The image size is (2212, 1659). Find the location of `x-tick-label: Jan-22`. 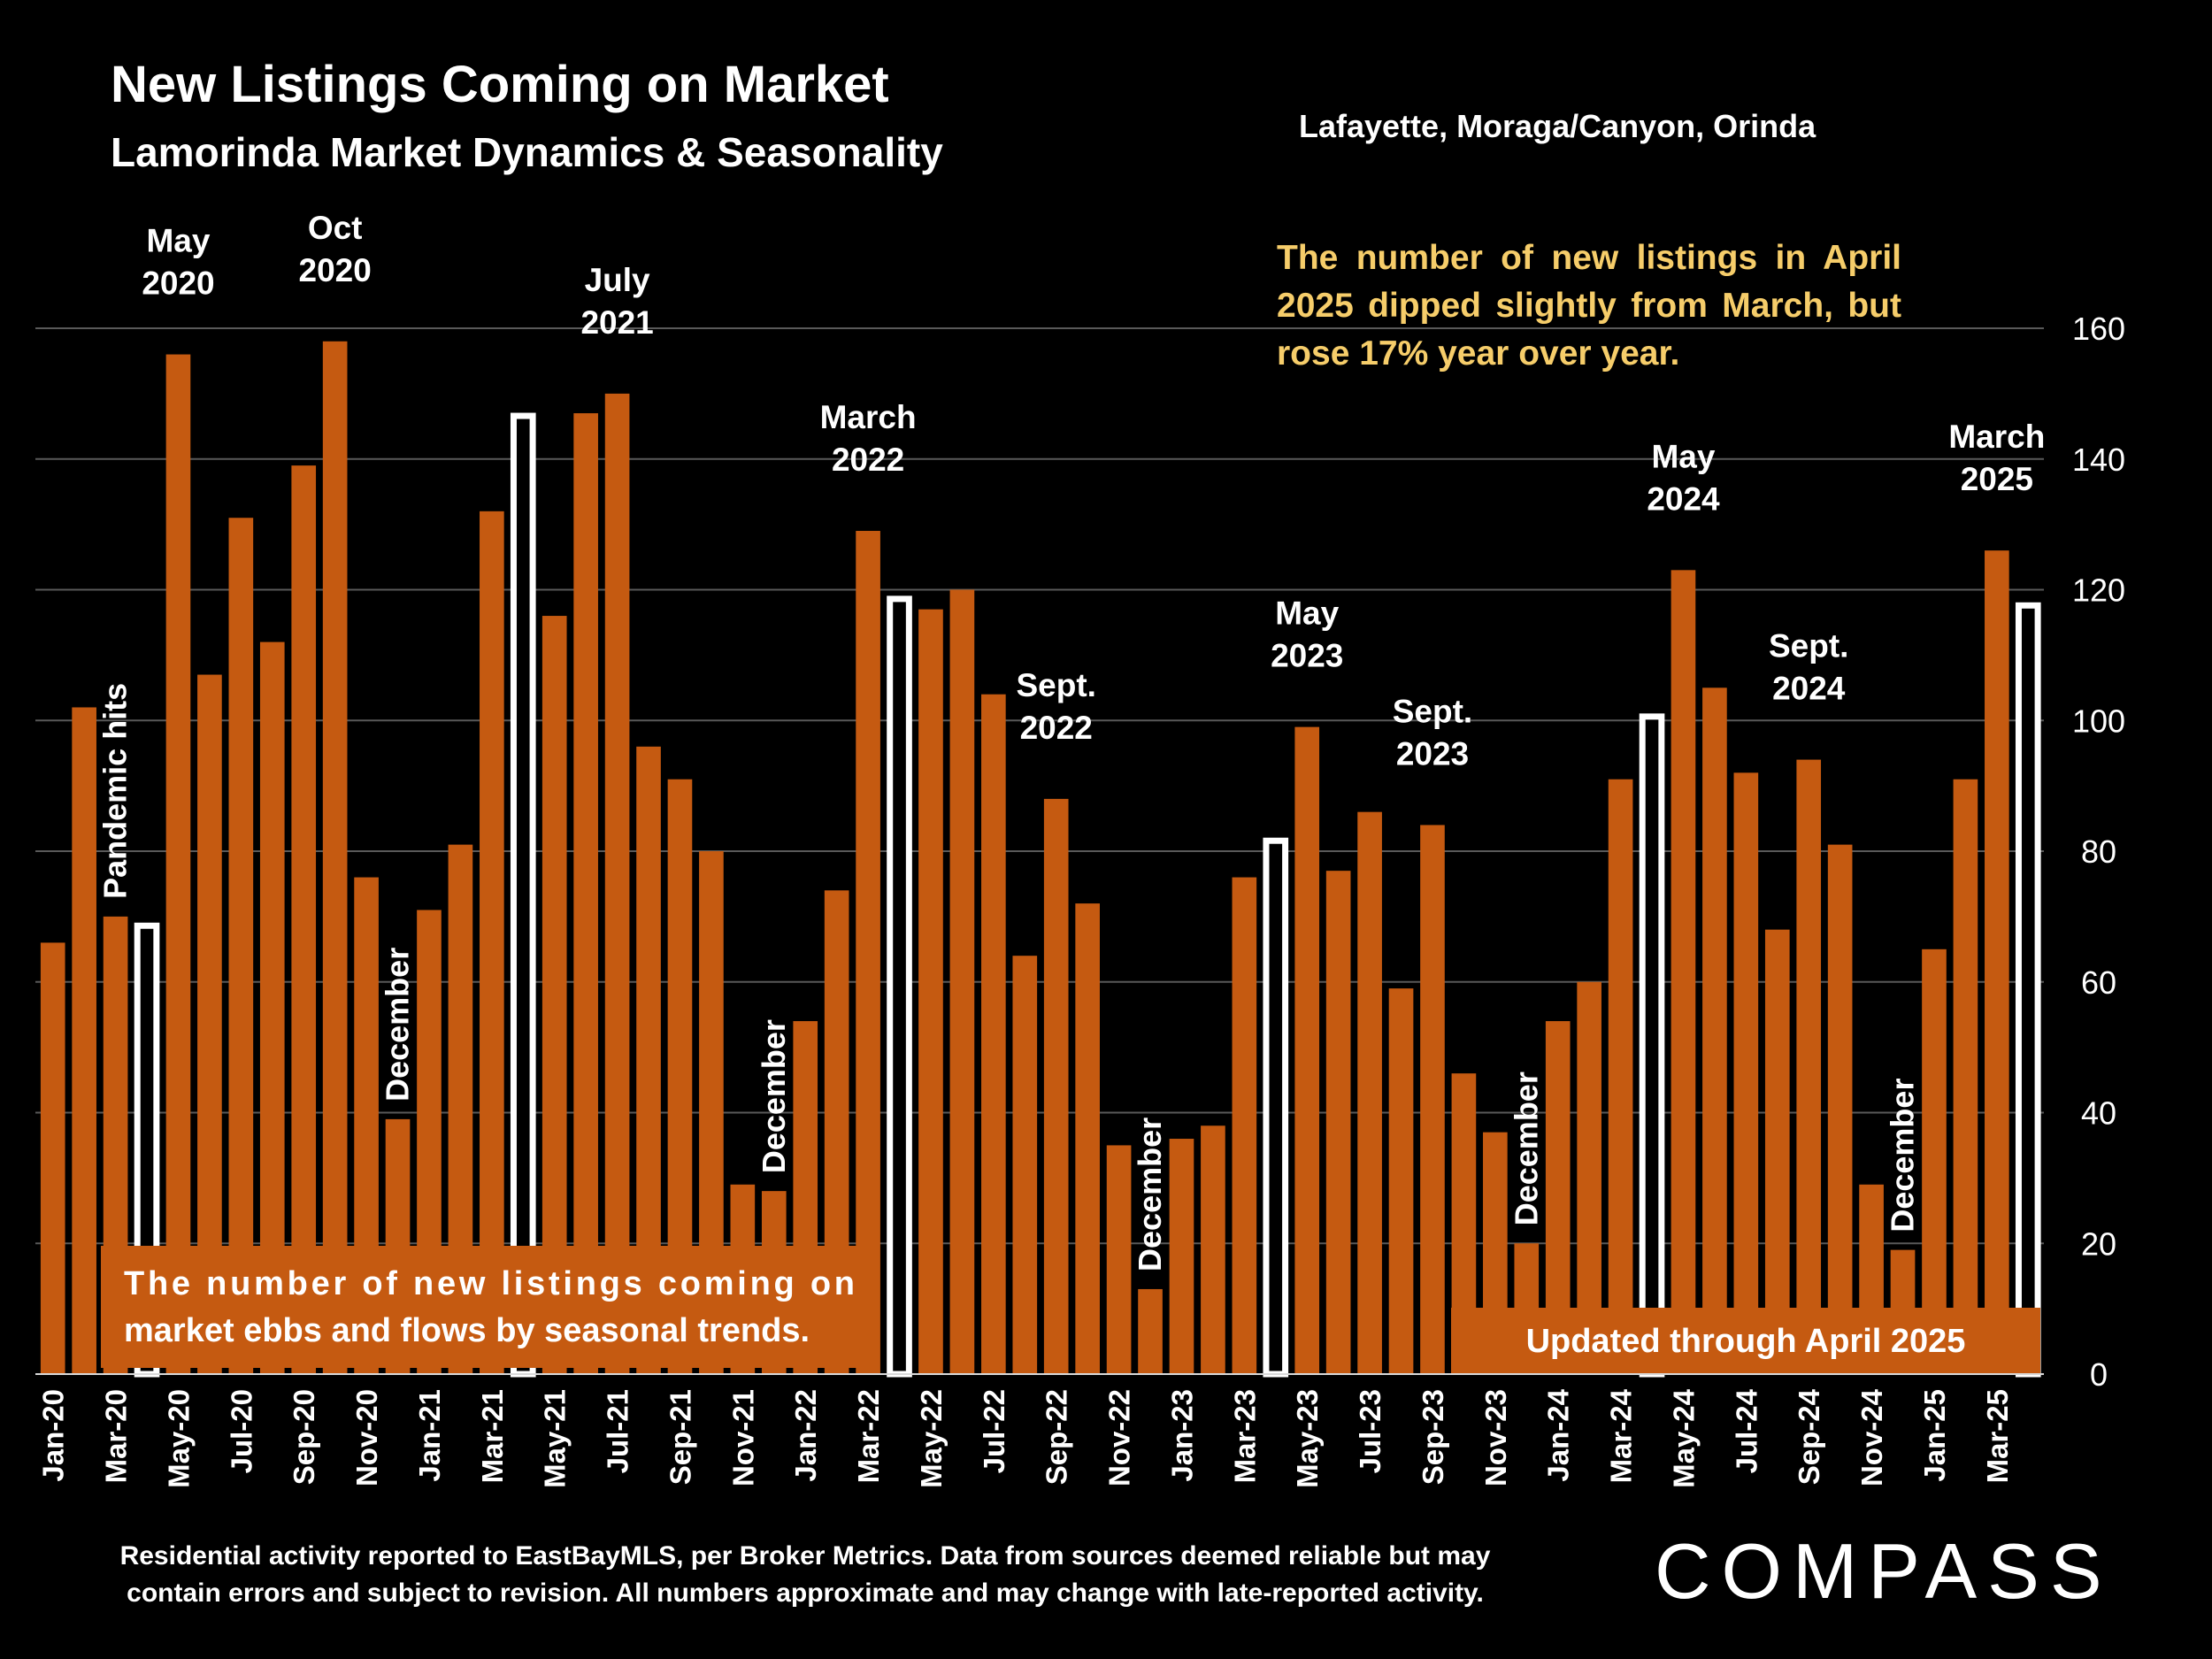

x-tick-label: Jan-22 is located at coordinates (806, 1436).